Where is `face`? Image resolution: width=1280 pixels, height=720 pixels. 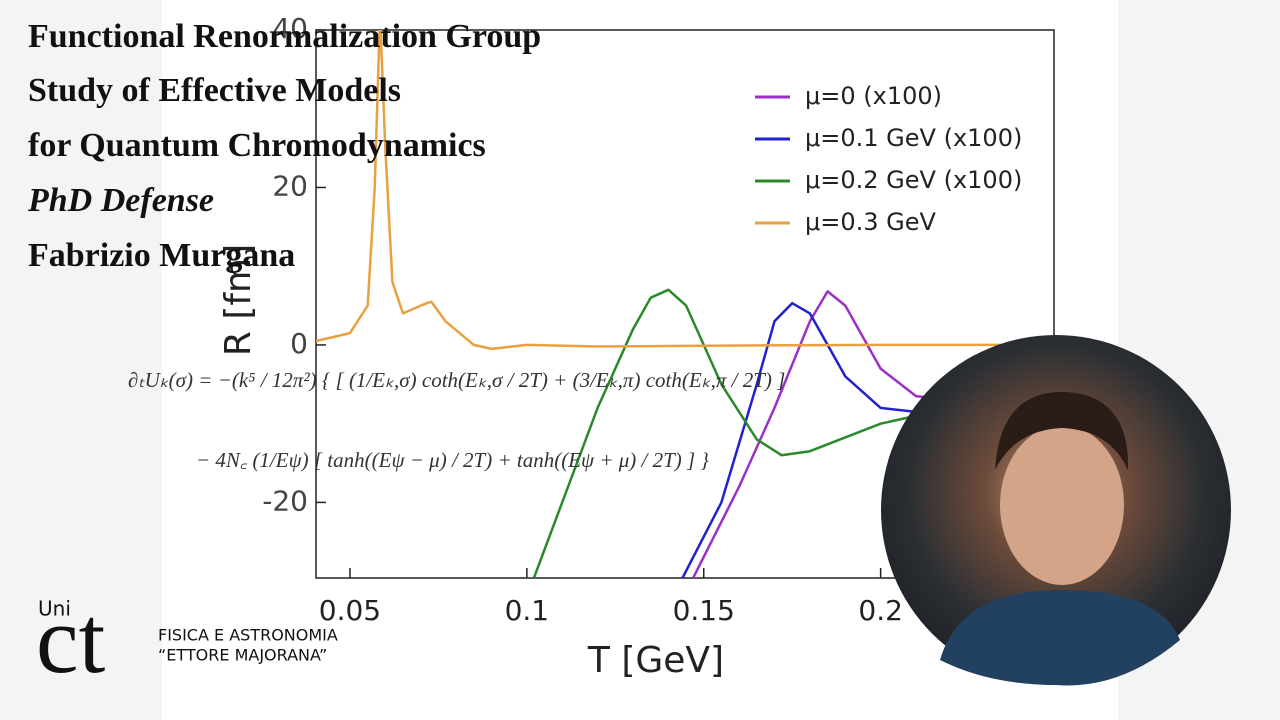
face is located at coordinates (1062, 505).